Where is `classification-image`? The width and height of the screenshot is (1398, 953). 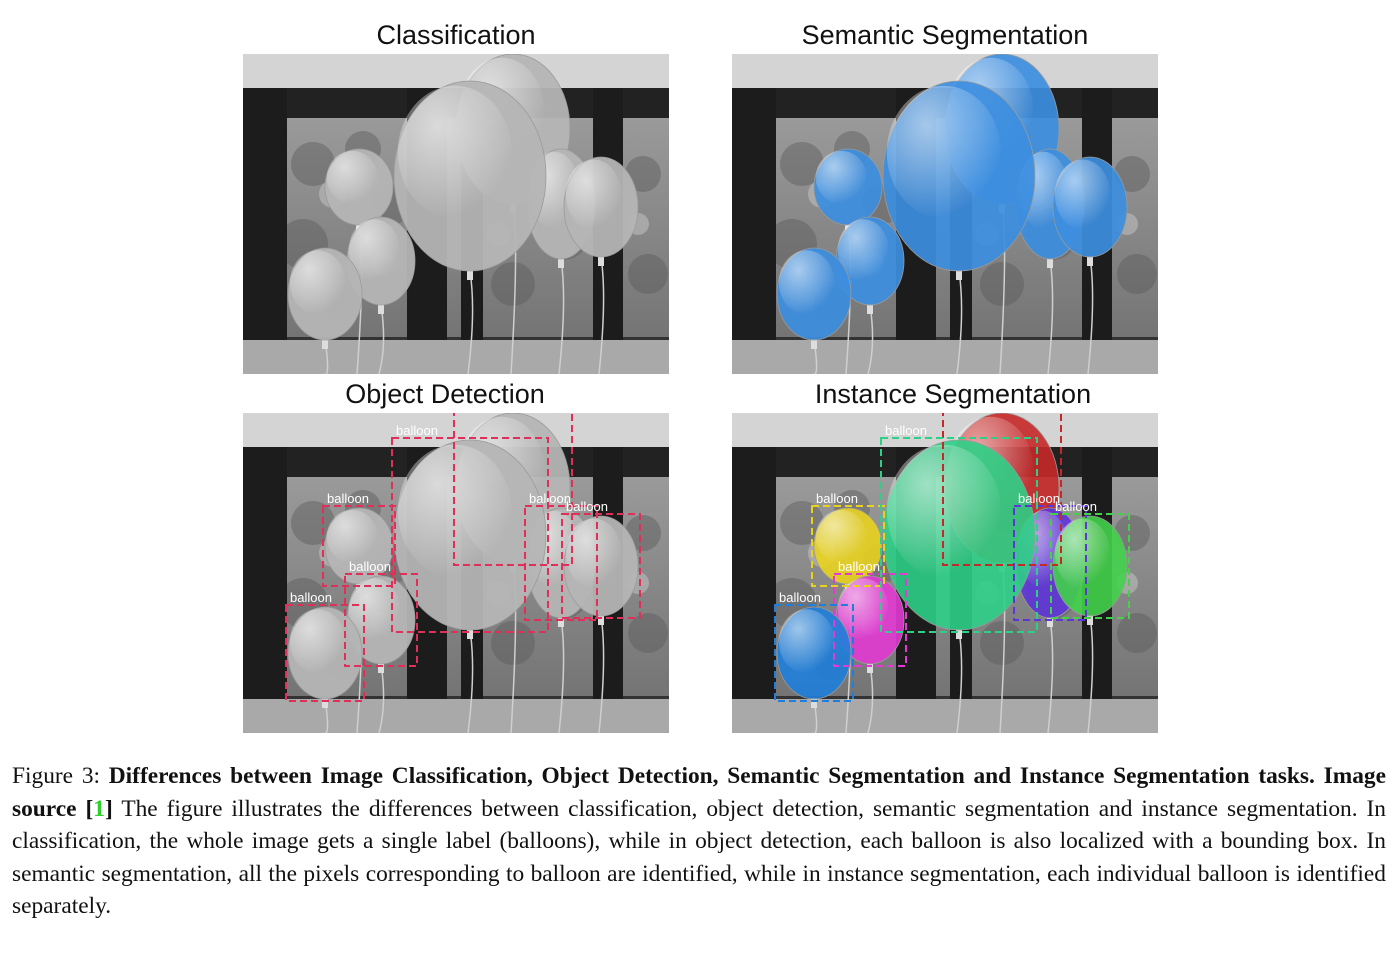 classification-image is located at coordinates (456, 214).